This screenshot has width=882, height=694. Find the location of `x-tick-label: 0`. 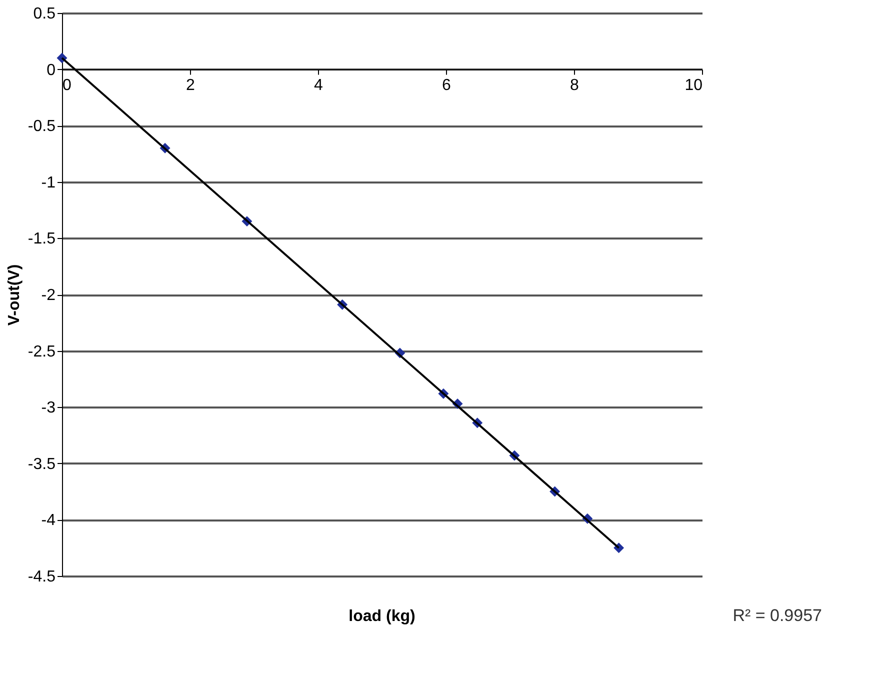

x-tick-label: 0 is located at coordinates (67, 85).